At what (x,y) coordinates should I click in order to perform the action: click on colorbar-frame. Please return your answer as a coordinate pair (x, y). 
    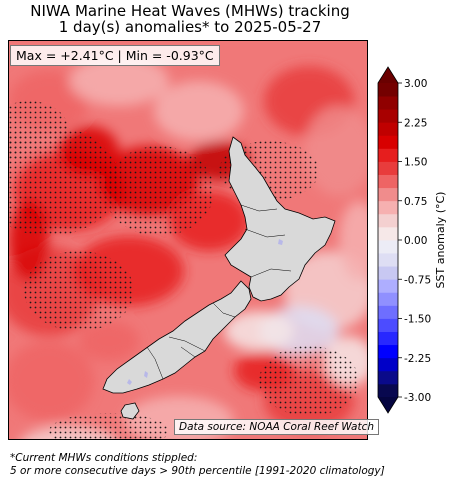
    Looking at the image, I should click on (388, 240).